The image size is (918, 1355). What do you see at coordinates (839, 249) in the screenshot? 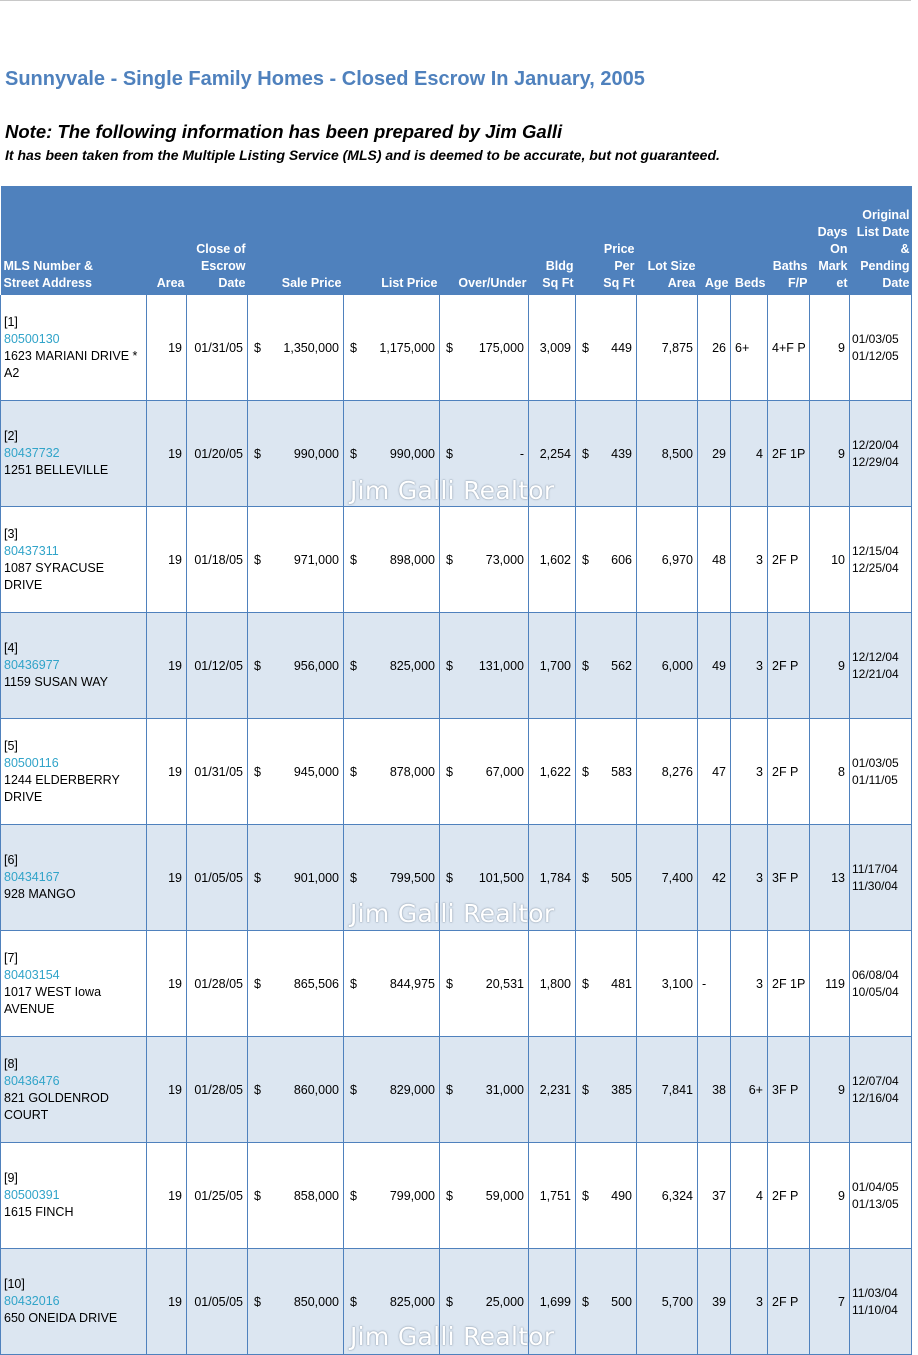
I see `header-label-line: On` at bounding box center [839, 249].